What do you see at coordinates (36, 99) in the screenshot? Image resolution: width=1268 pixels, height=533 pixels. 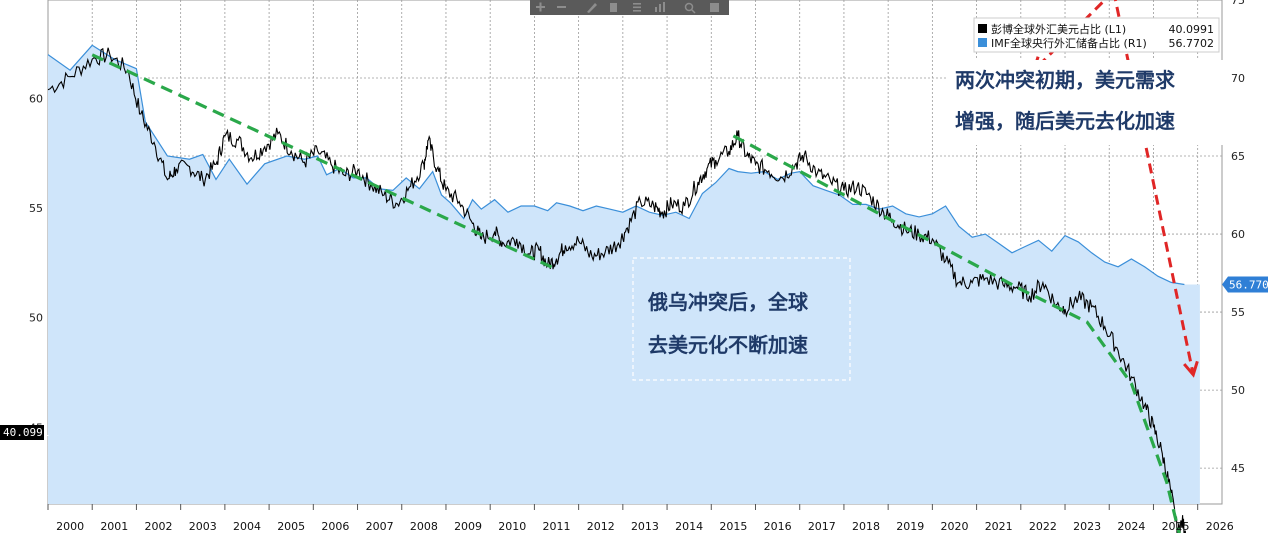 I see `left-tick-label: 60` at bounding box center [36, 99].